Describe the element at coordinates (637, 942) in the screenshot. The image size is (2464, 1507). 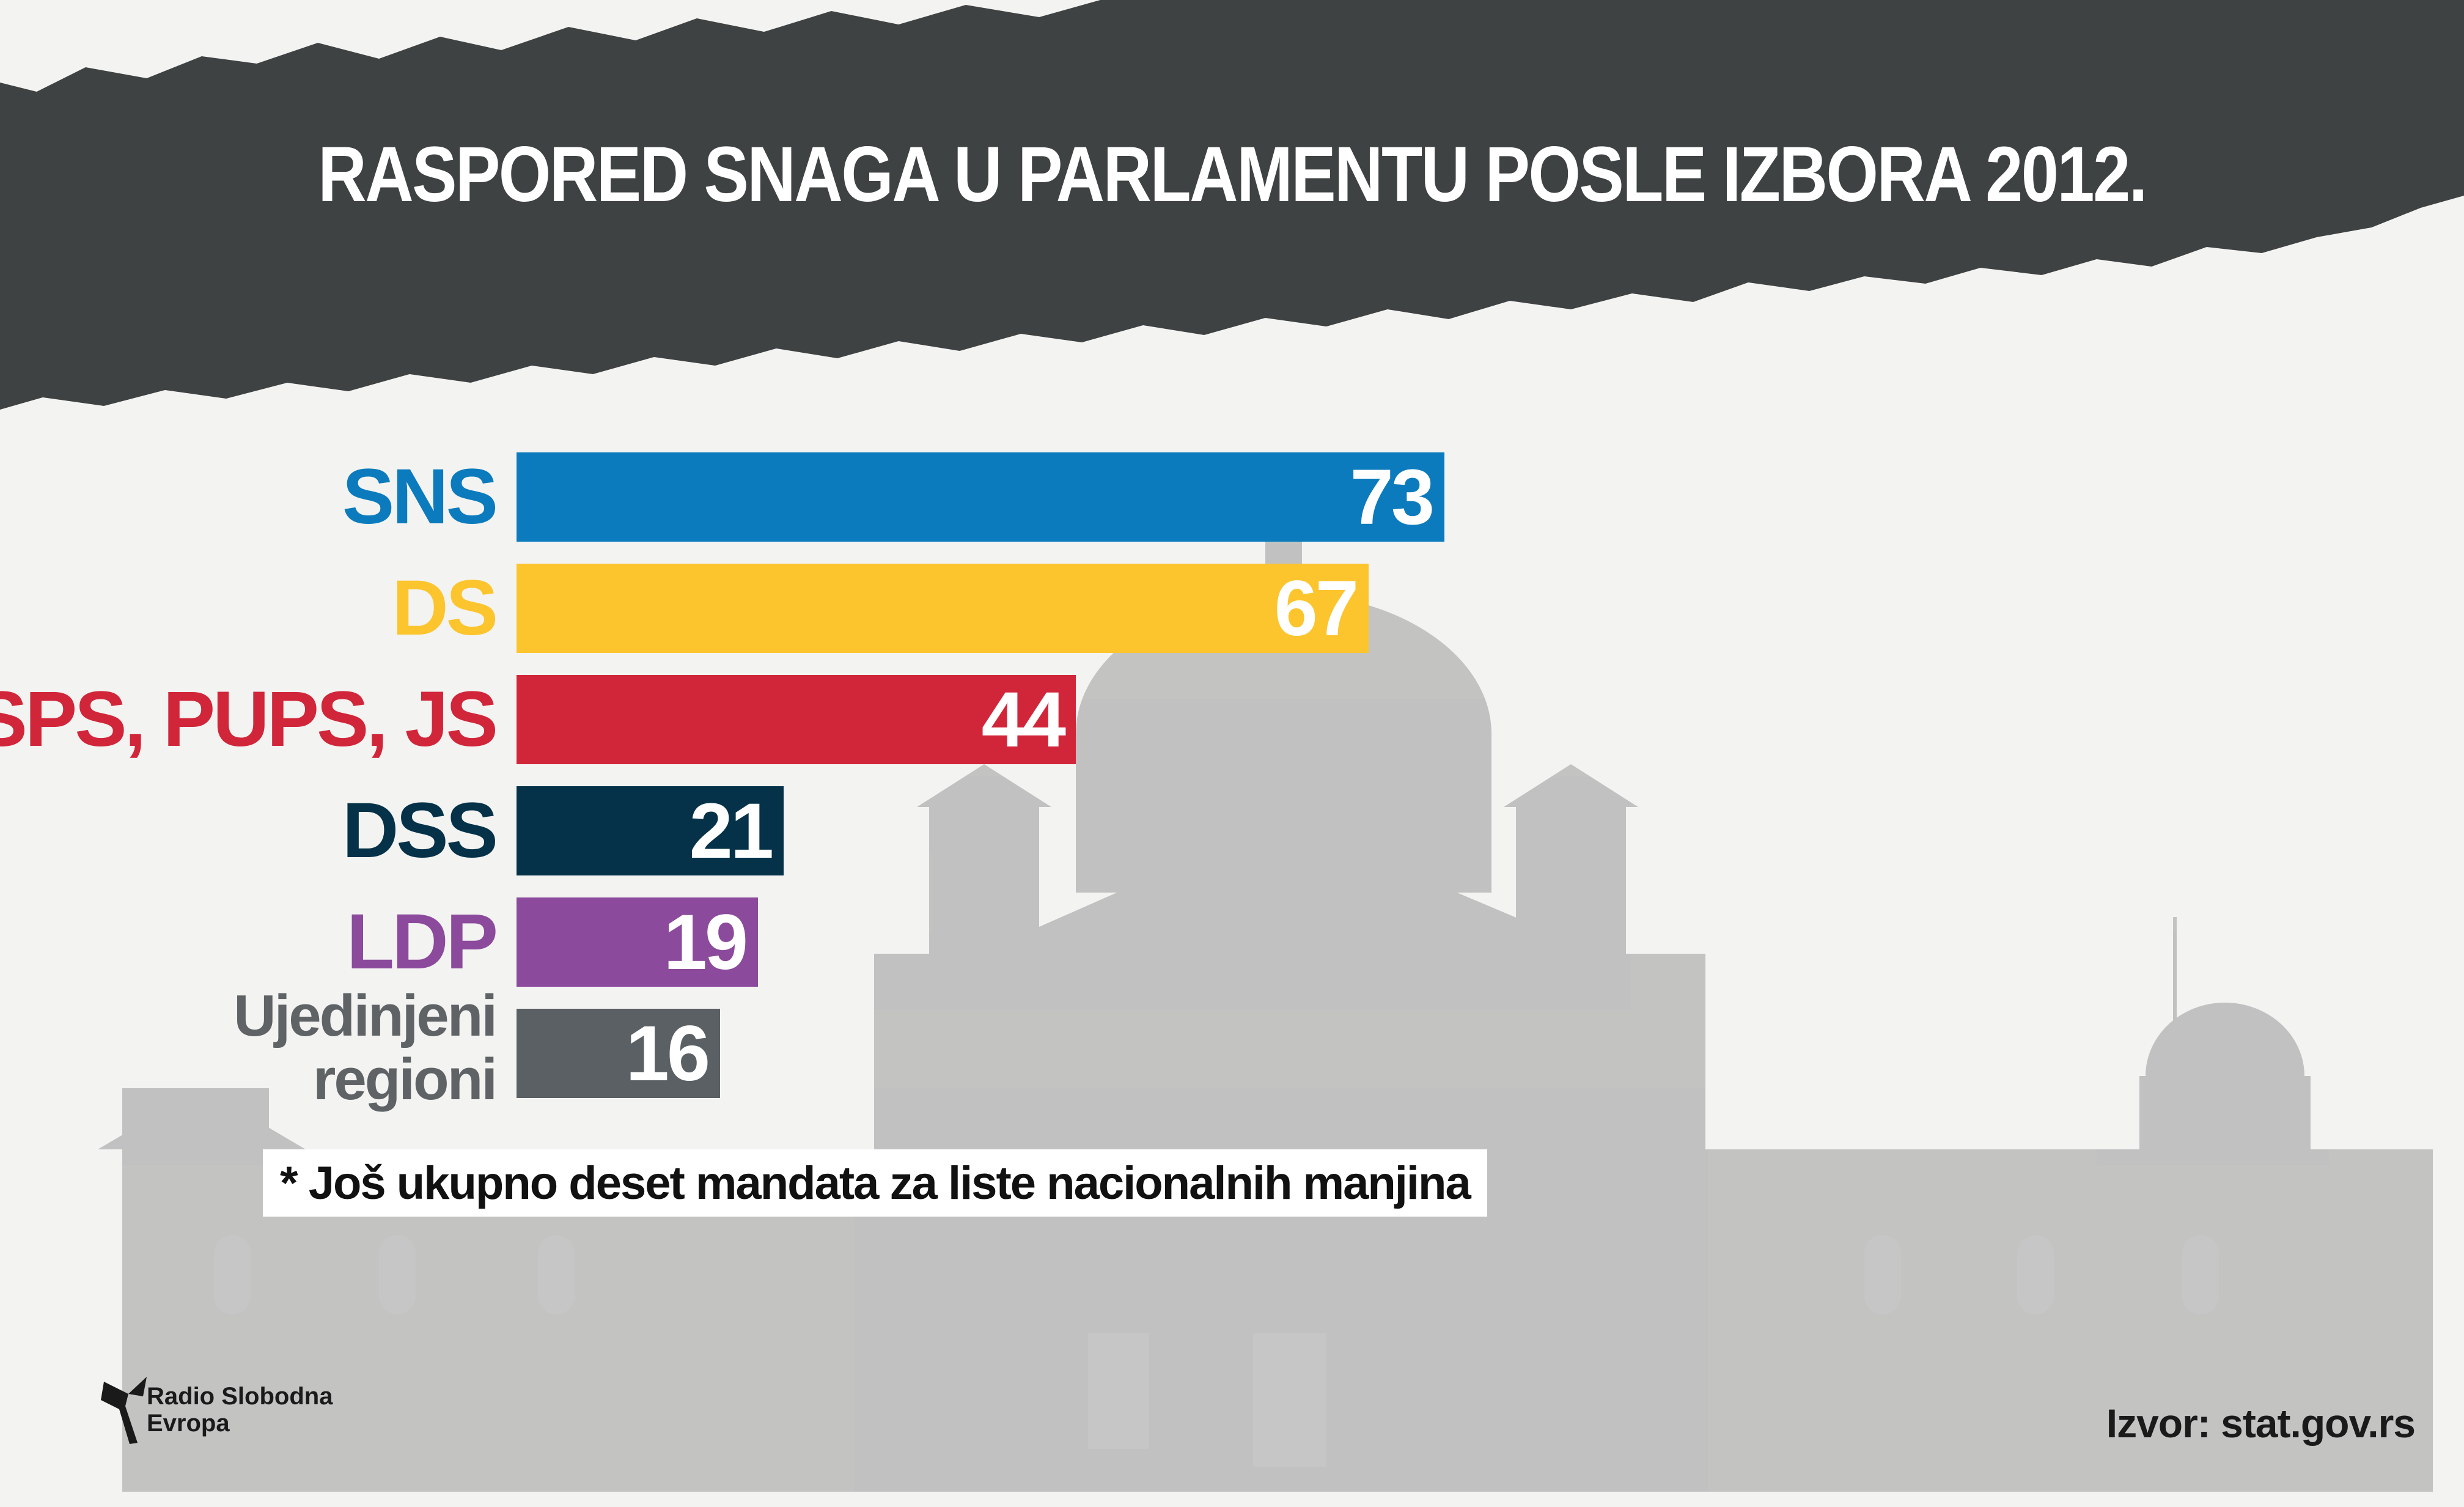
I see `bar: 19` at that location.